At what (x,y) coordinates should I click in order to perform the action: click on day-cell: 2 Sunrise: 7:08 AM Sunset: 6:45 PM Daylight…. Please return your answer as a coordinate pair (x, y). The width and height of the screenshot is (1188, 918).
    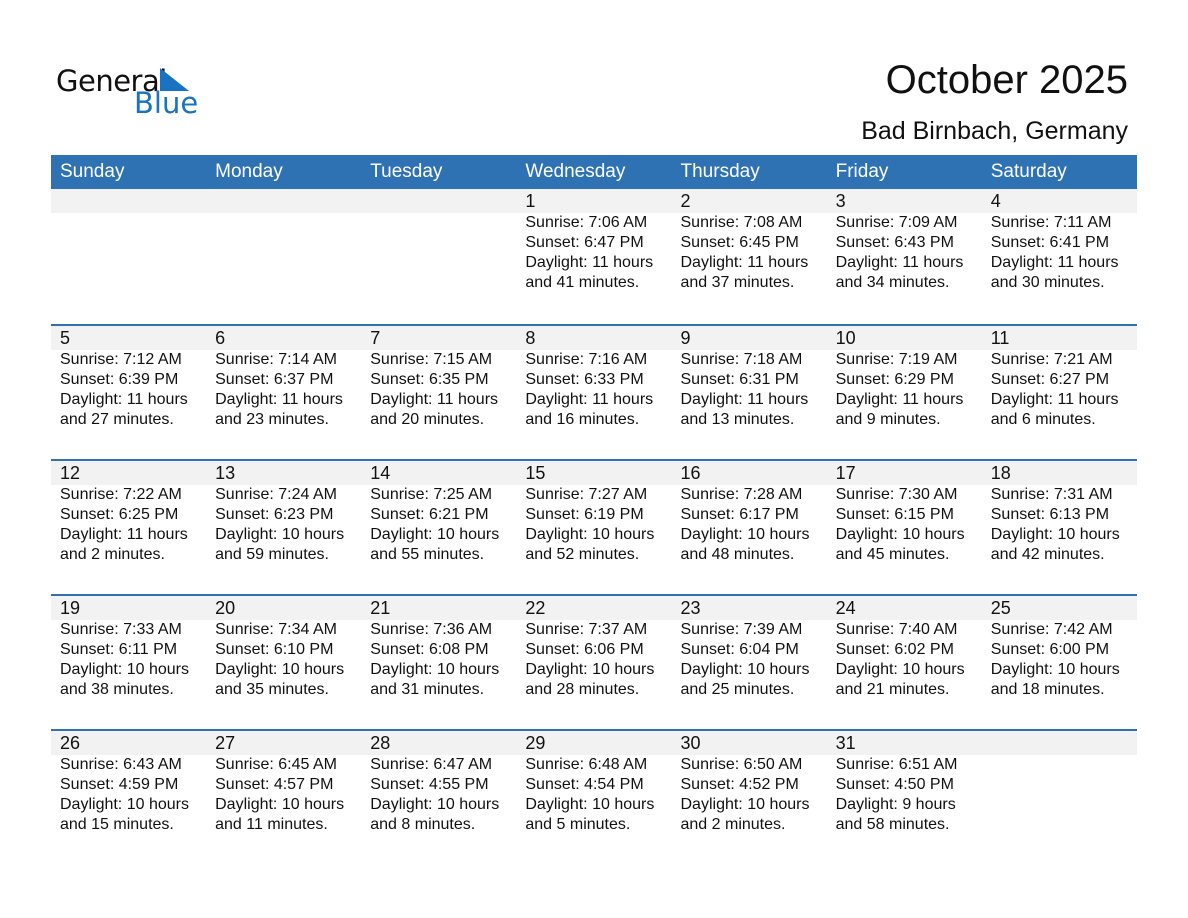
    Looking at the image, I should click on (749, 241).